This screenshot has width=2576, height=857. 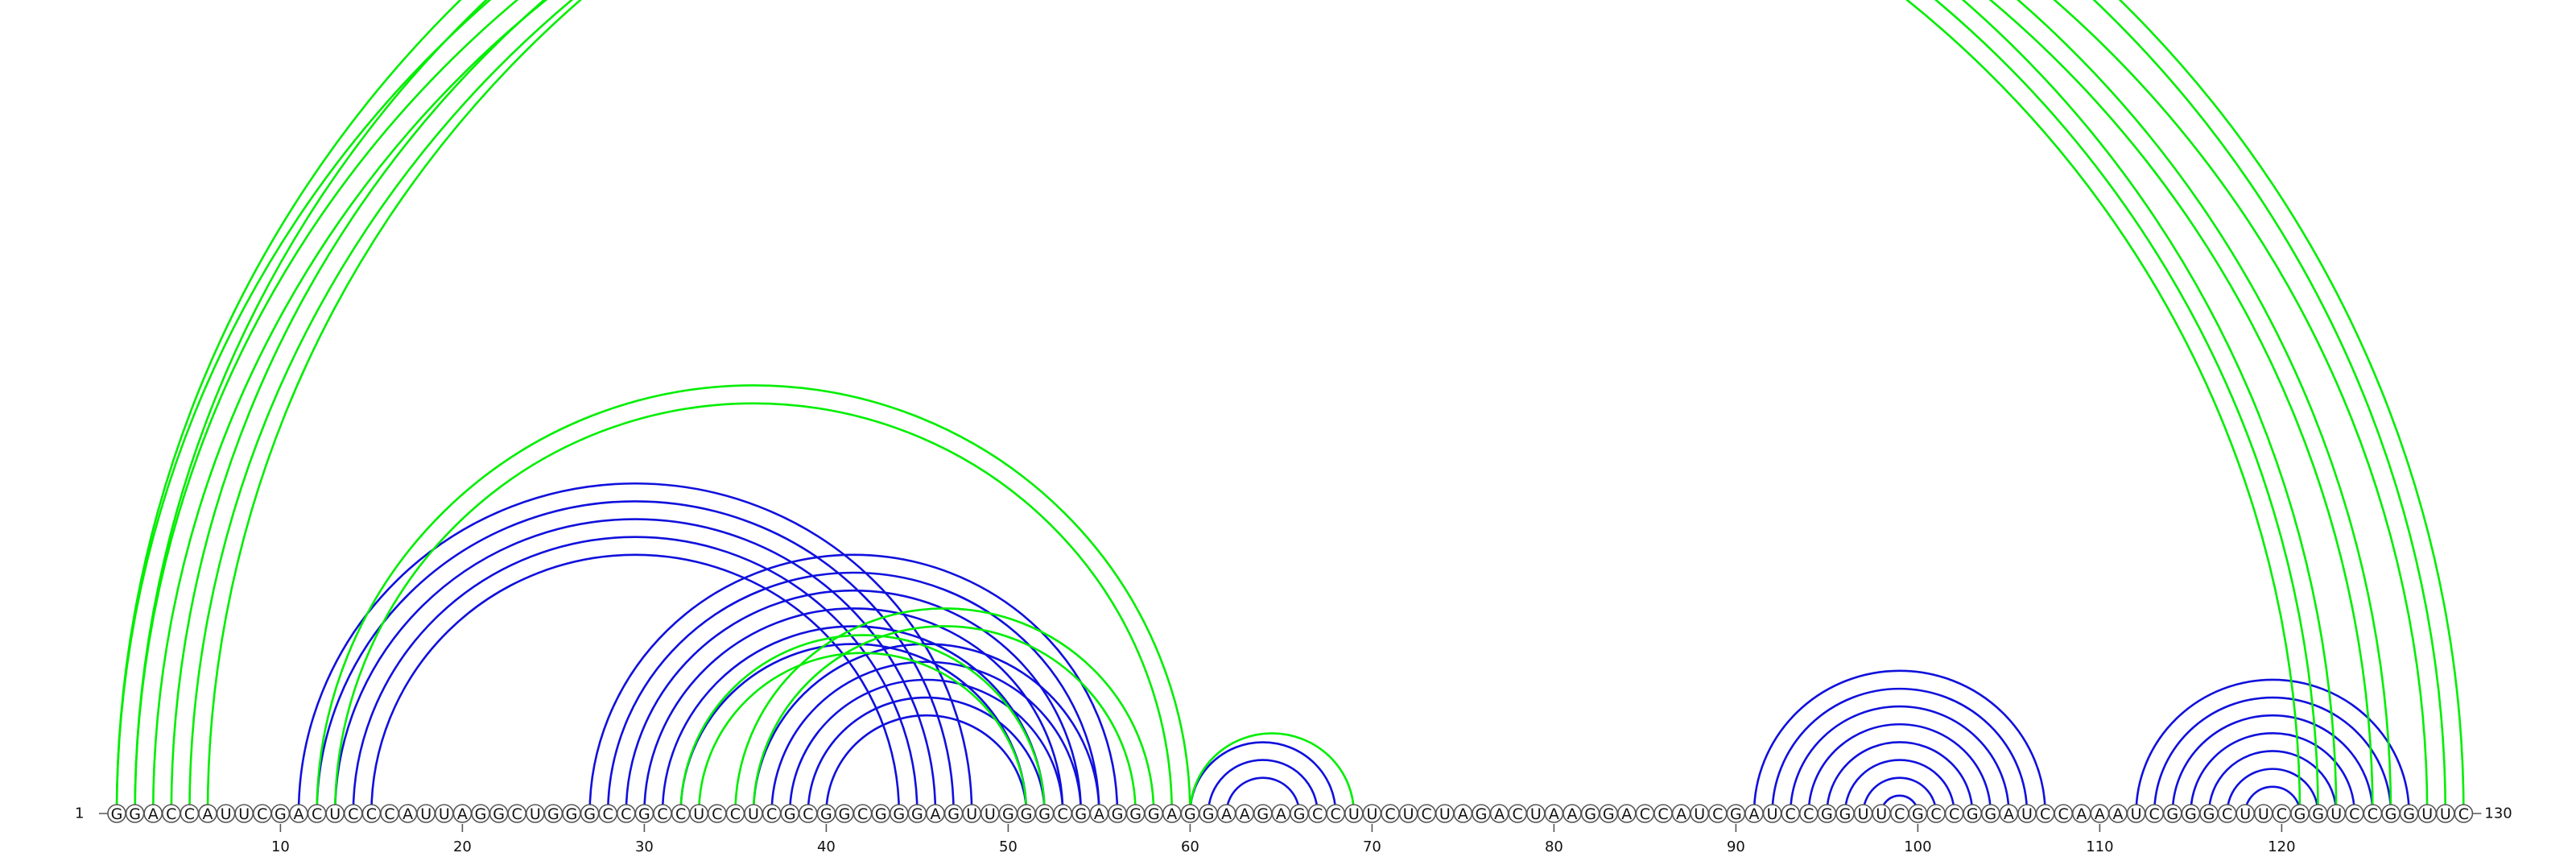 What do you see at coordinates (2281, 846) in the screenshot?
I see `tick-label: 120` at bounding box center [2281, 846].